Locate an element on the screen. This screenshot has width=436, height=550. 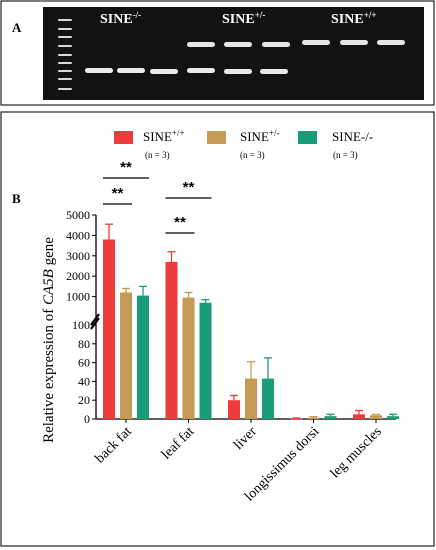
y-tick-label: 5000 is located at coordinates (78, 215).